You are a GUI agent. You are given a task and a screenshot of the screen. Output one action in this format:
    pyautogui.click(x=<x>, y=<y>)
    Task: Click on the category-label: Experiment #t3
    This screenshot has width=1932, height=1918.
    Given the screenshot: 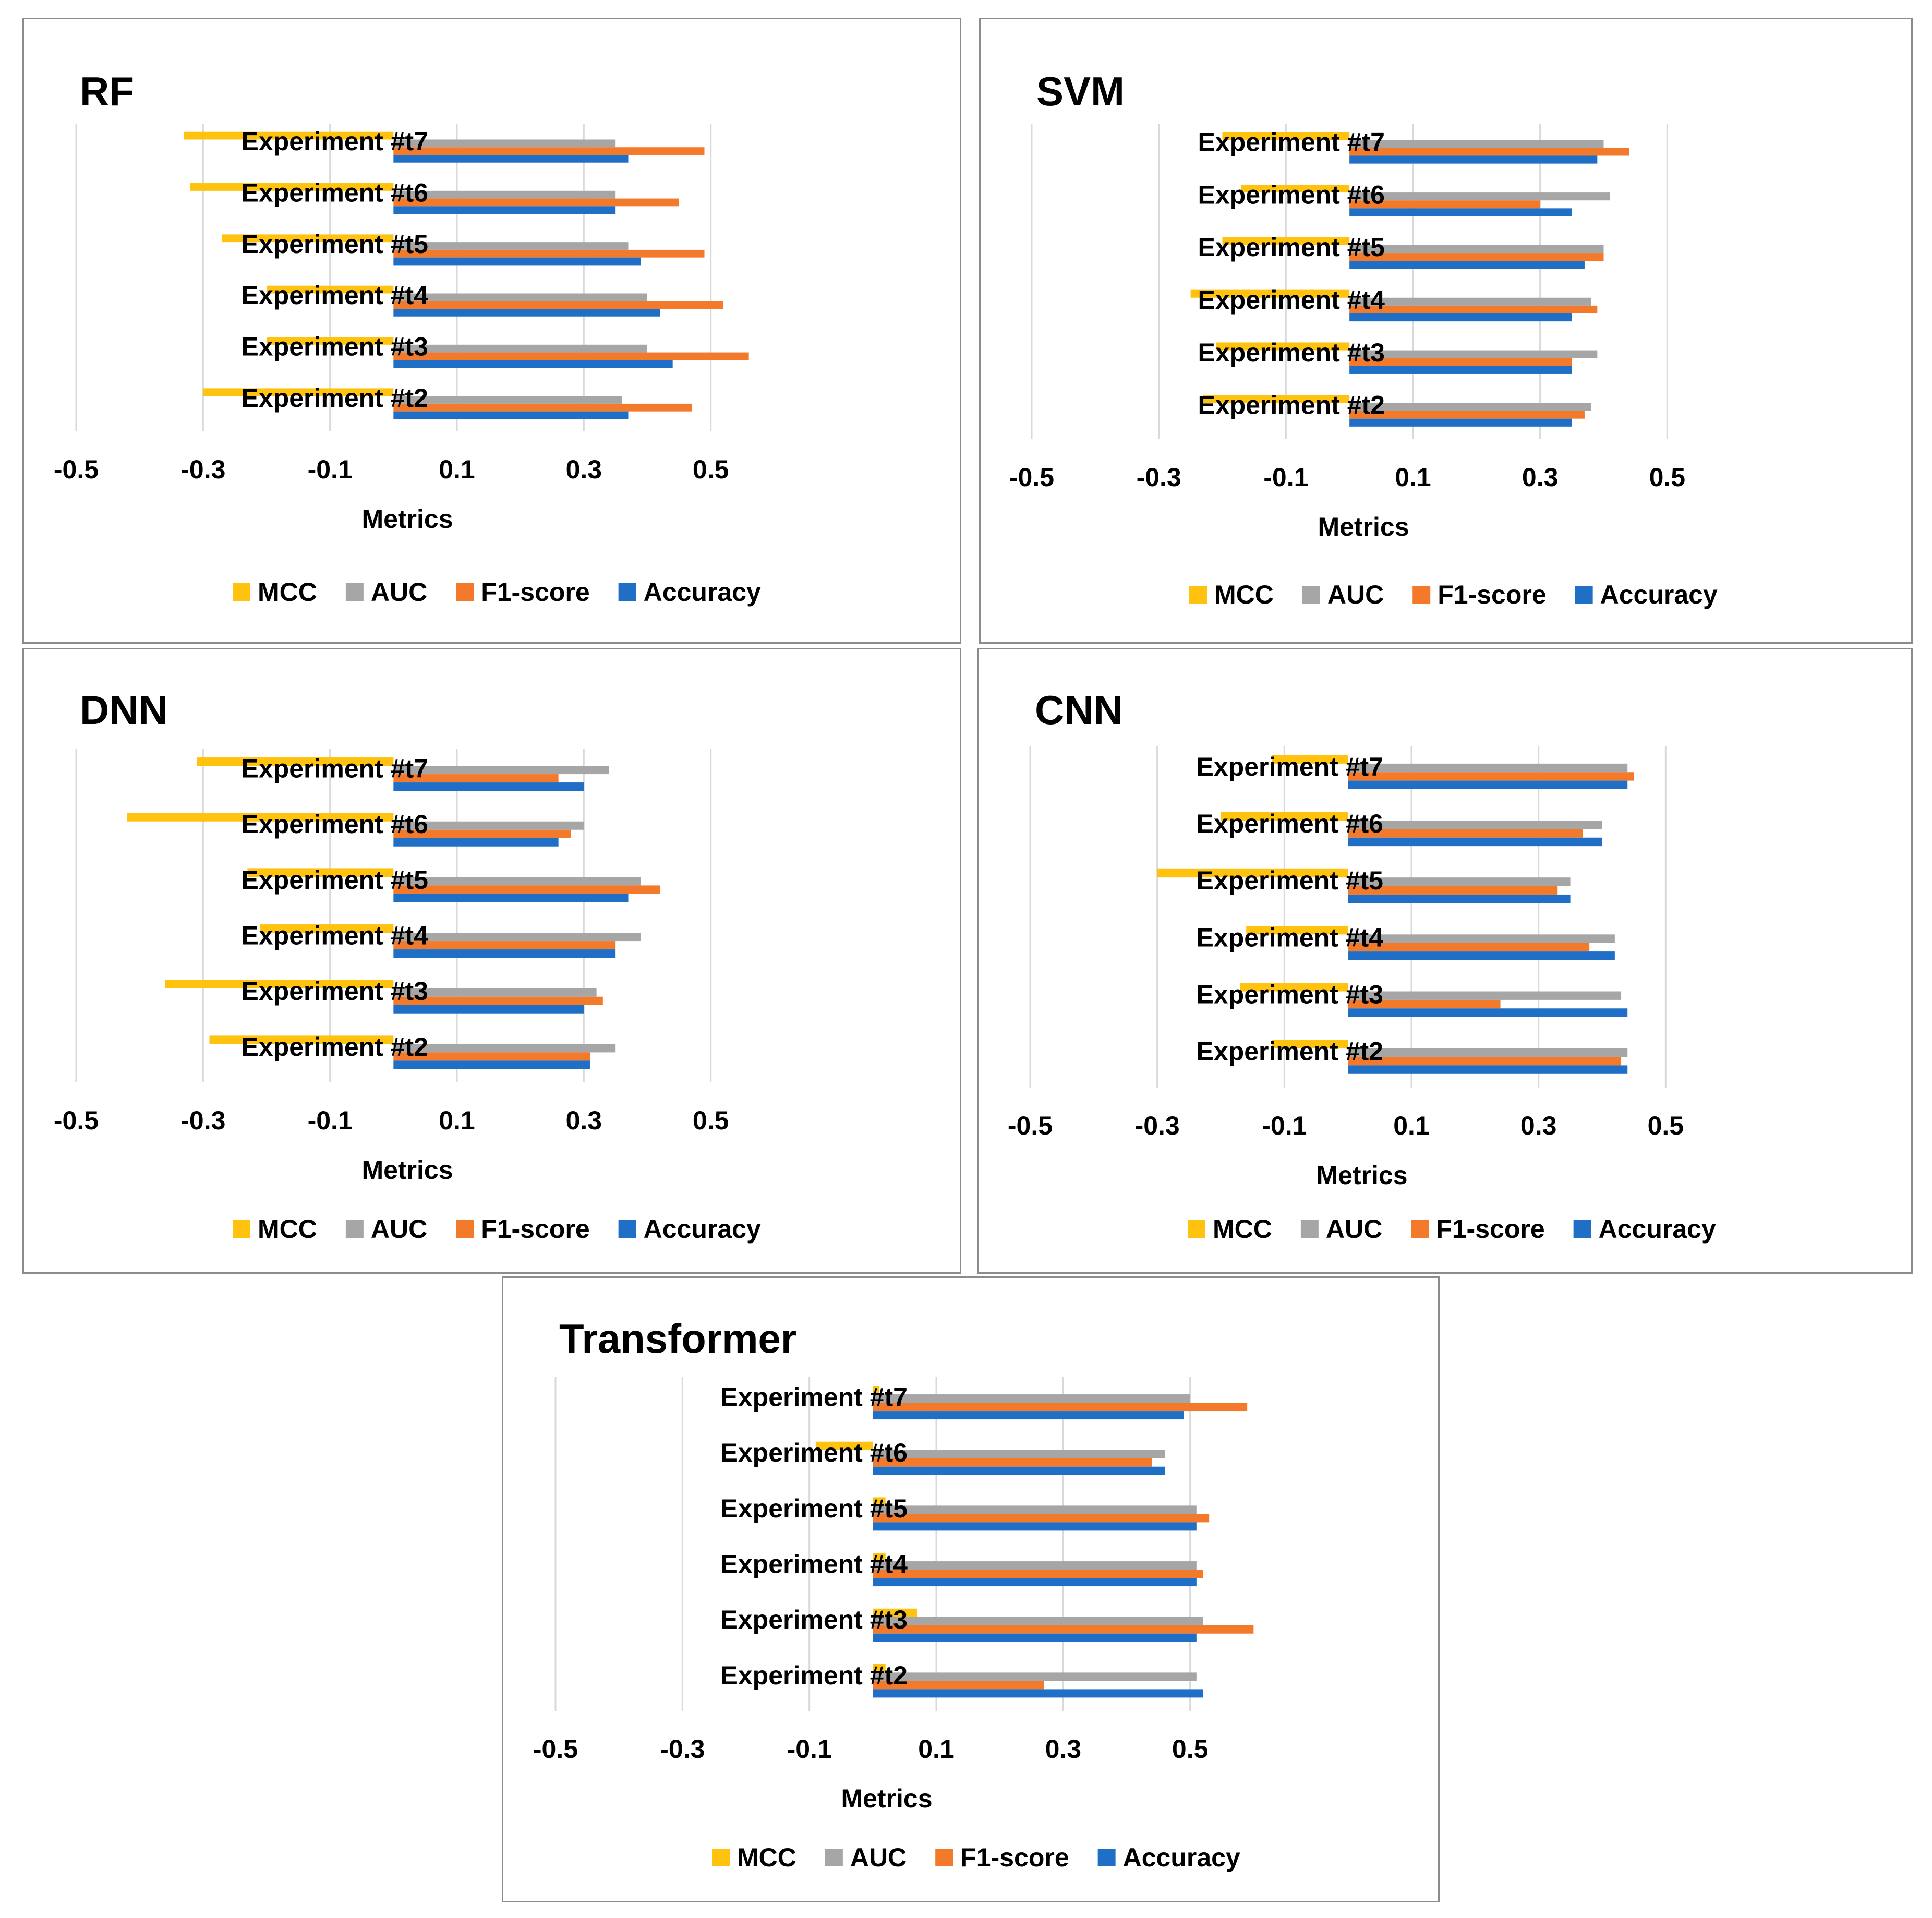 What is the action you would take?
    pyautogui.click(x=335, y=347)
    